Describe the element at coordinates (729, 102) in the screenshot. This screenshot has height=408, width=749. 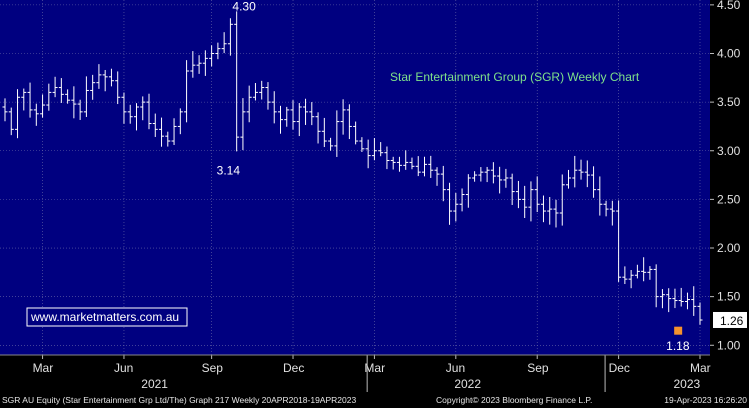
I see `y-tick-label: 3.50` at that location.